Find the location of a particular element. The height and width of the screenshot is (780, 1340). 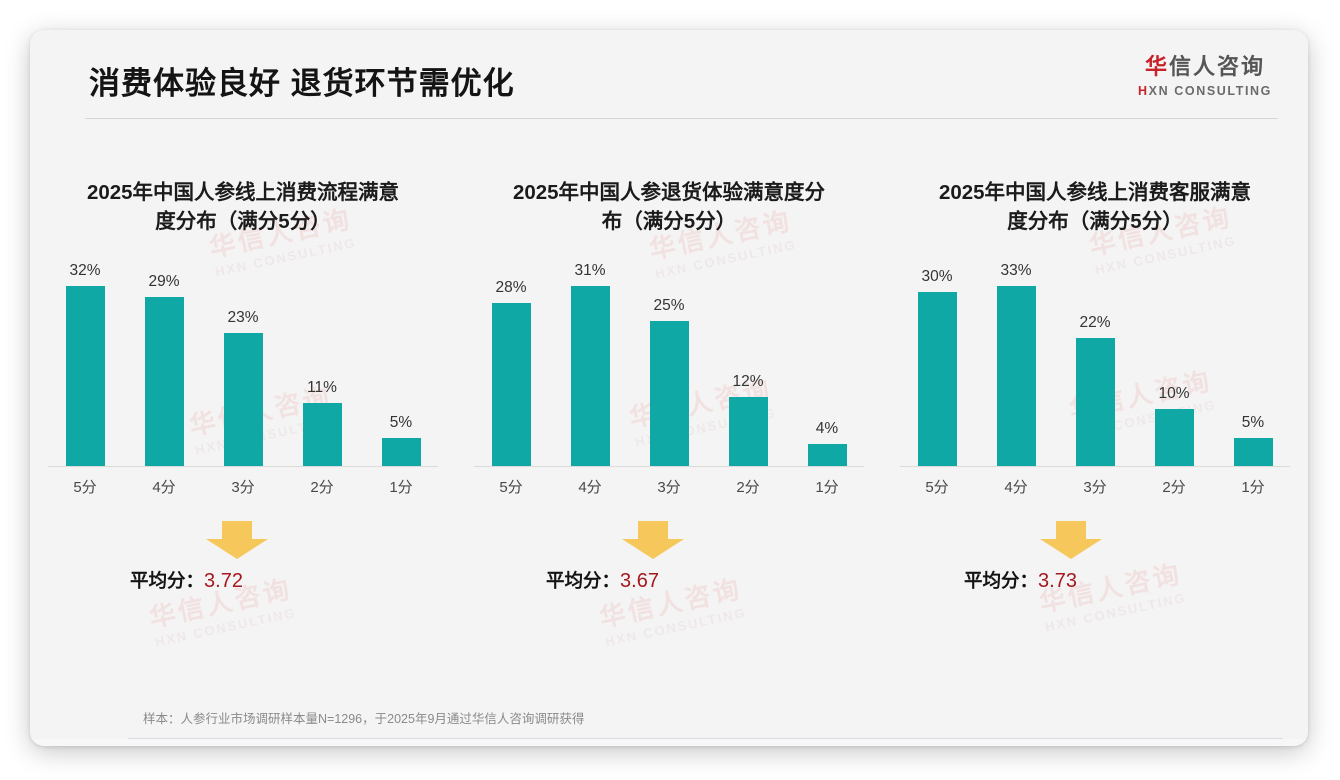

average-value: 3.67 is located at coordinates (639, 581).